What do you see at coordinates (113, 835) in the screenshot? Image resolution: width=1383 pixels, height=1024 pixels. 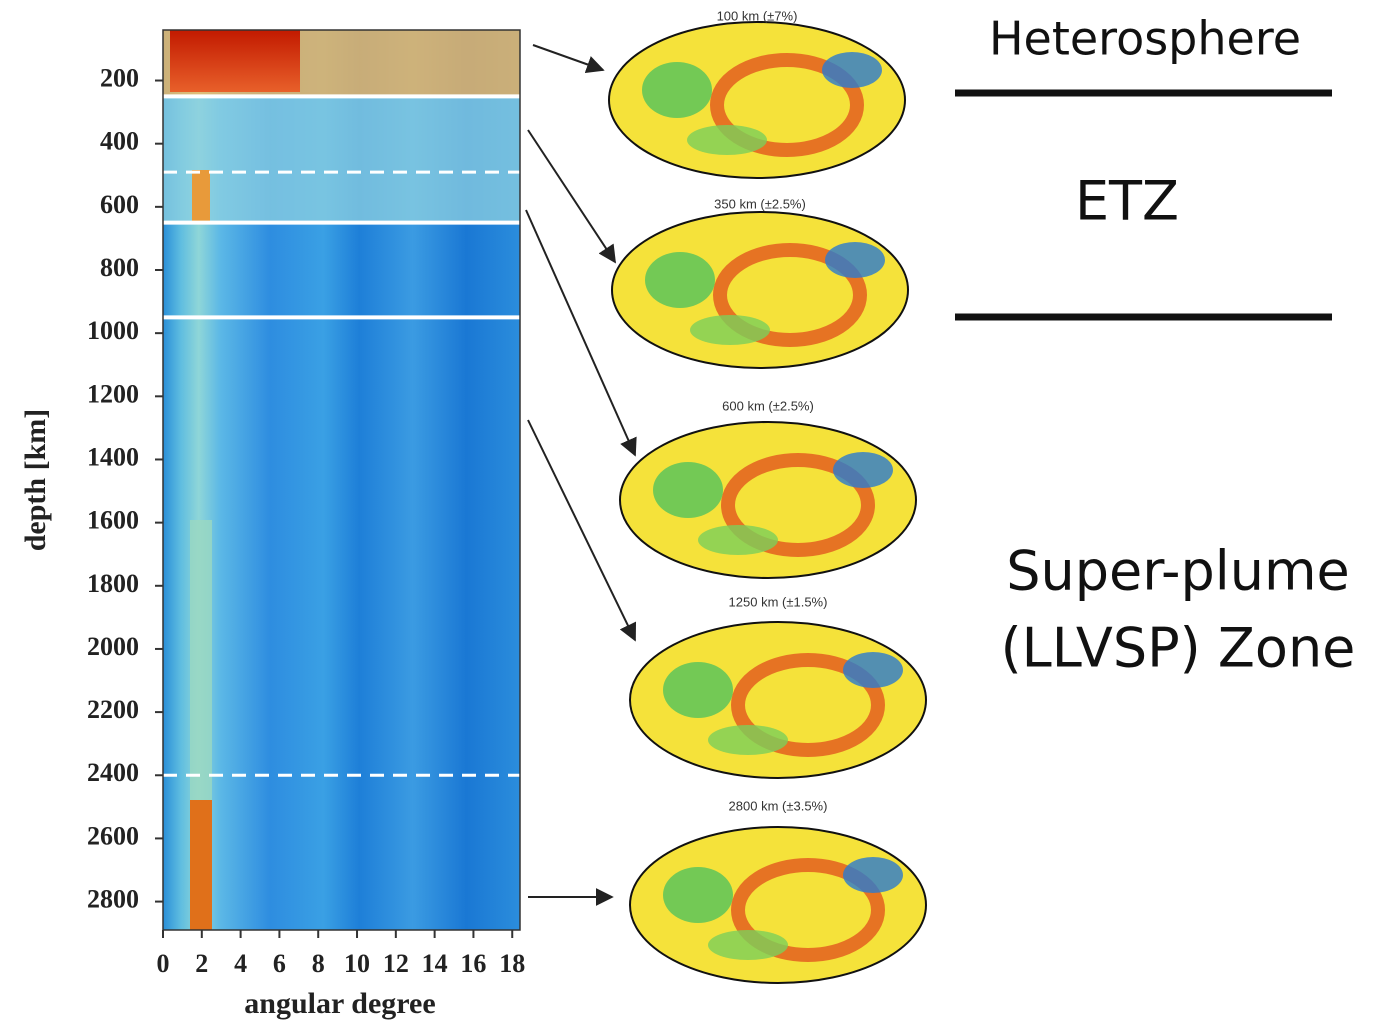 I see `y-tick-label: 2600` at bounding box center [113, 835].